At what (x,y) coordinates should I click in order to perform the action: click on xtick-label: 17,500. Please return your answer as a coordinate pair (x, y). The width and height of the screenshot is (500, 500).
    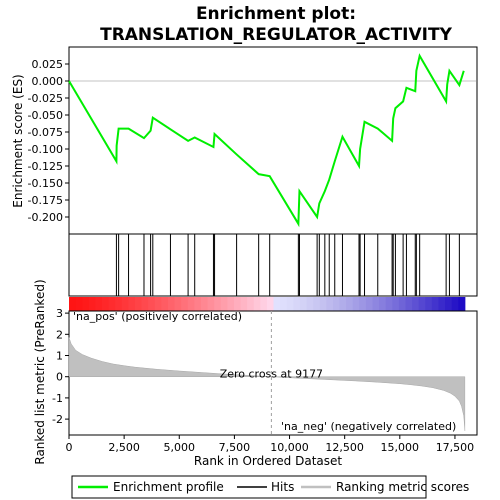
    Looking at the image, I should click on (455, 447).